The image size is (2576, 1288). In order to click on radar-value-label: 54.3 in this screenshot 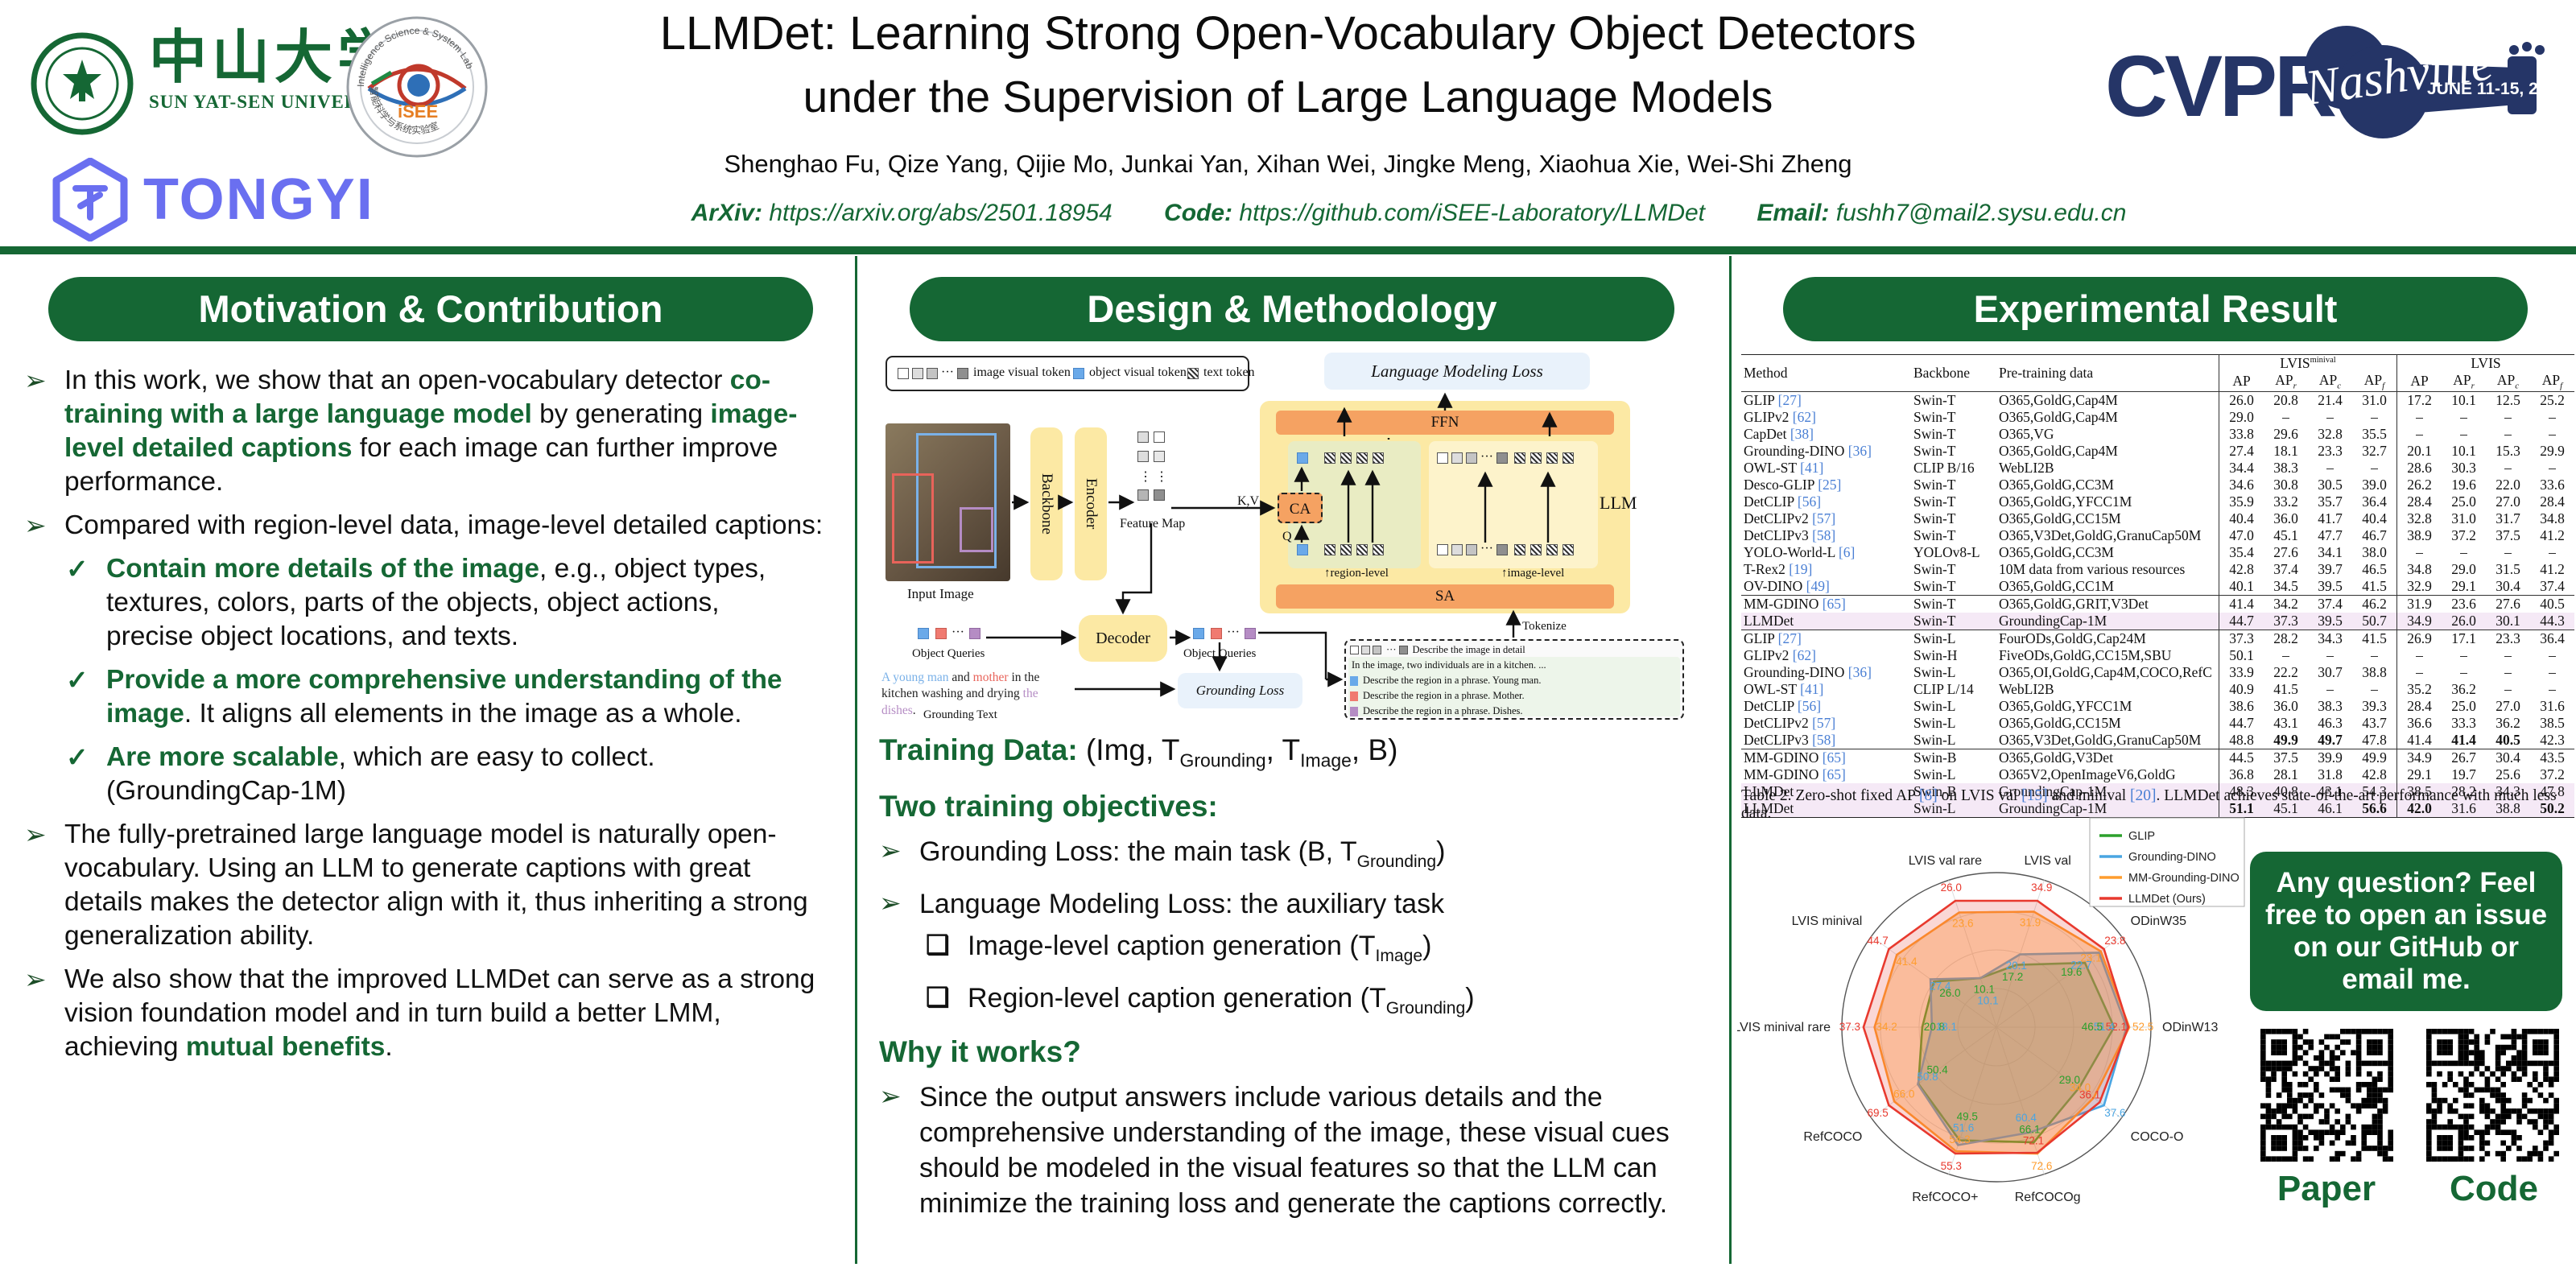, I will do `click(1959, 1139)`.